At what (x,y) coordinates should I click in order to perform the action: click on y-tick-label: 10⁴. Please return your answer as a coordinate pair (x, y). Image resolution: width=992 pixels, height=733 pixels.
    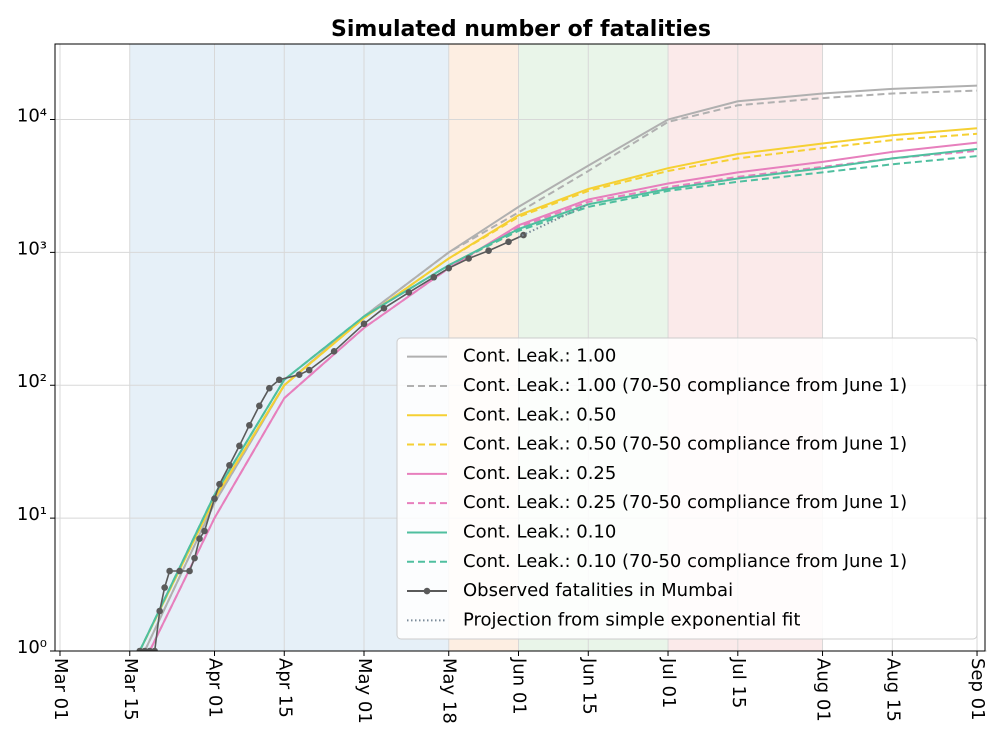
    Looking at the image, I should click on (32, 115).